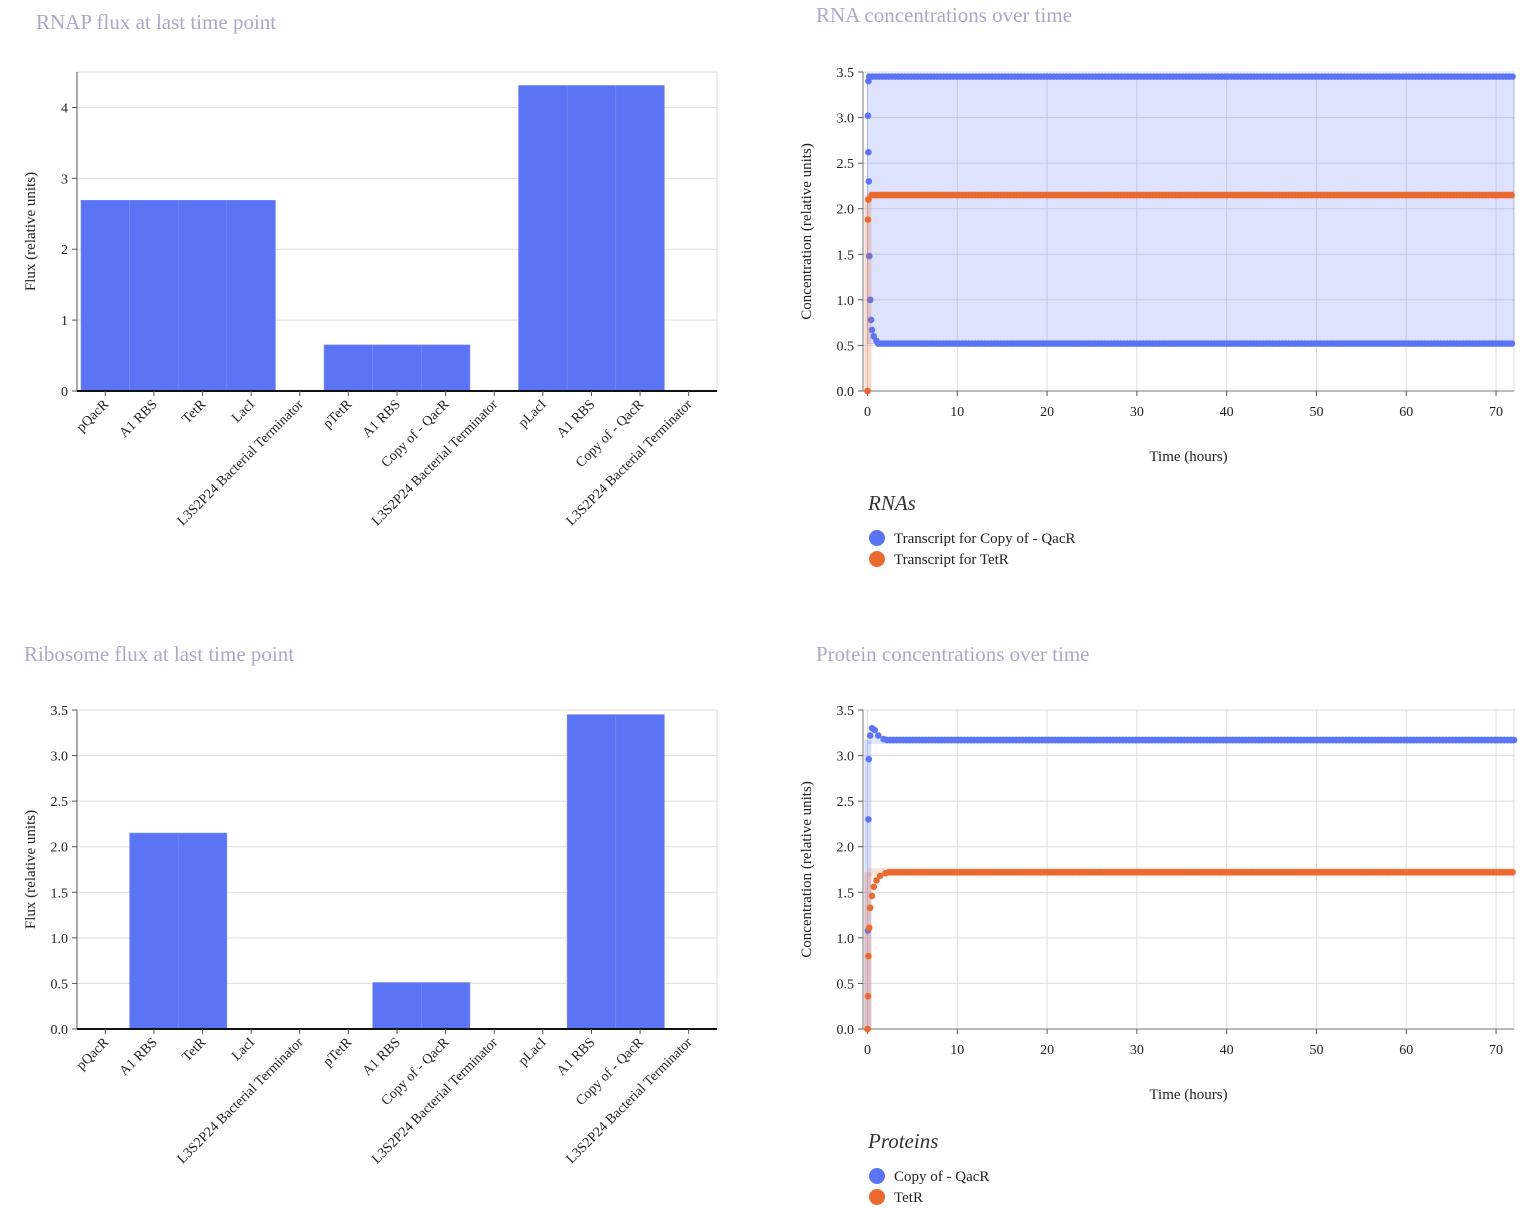 Image resolution: width=1526 pixels, height=1208 pixels. Describe the element at coordinates (957, 412) in the screenshot. I see `x-tick-label: 10` at that location.